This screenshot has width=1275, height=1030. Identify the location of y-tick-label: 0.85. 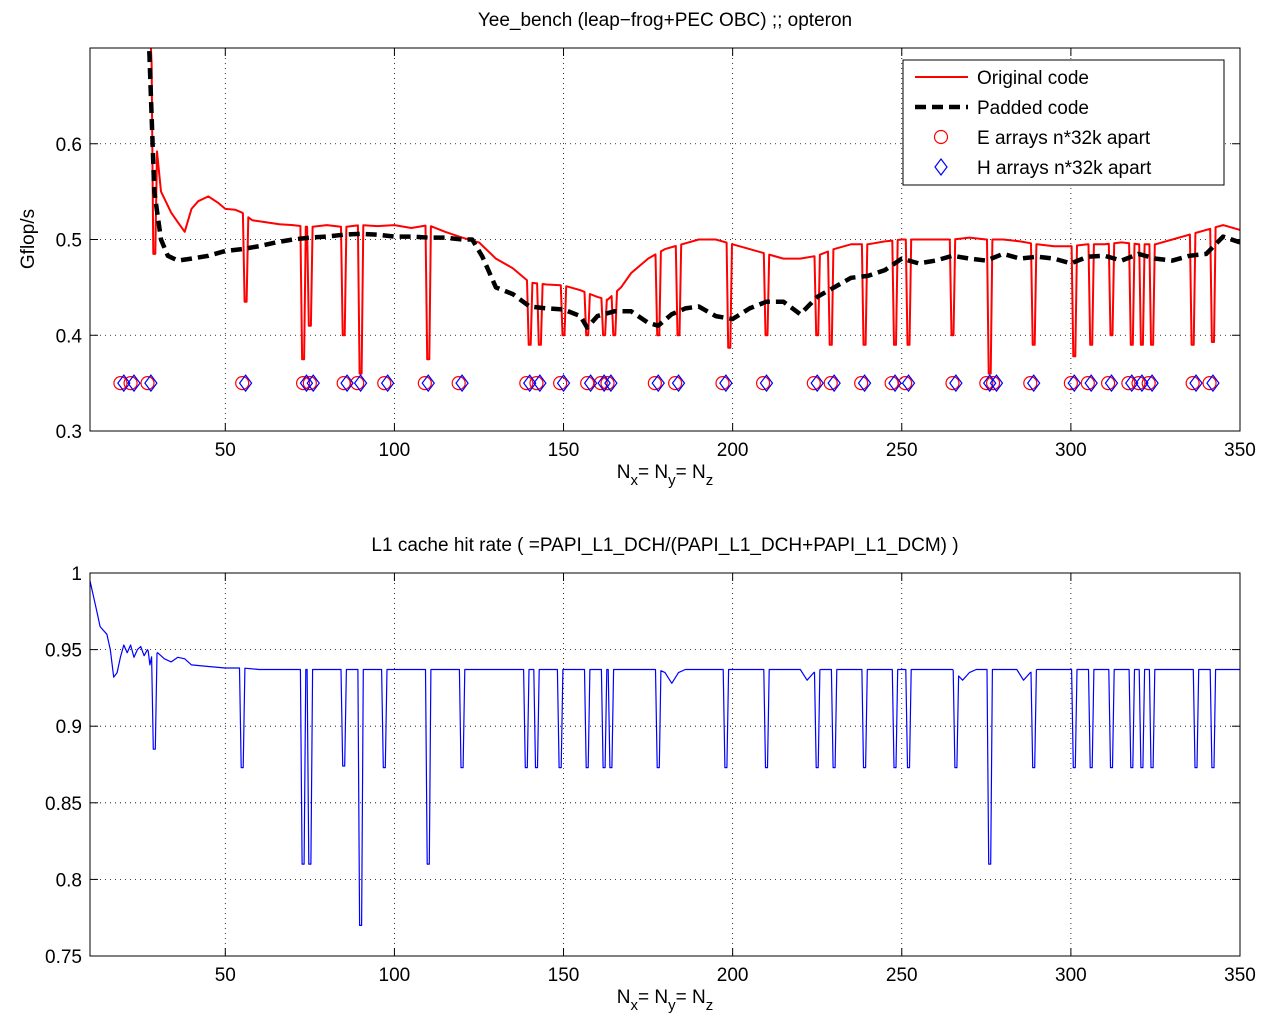
(63, 804).